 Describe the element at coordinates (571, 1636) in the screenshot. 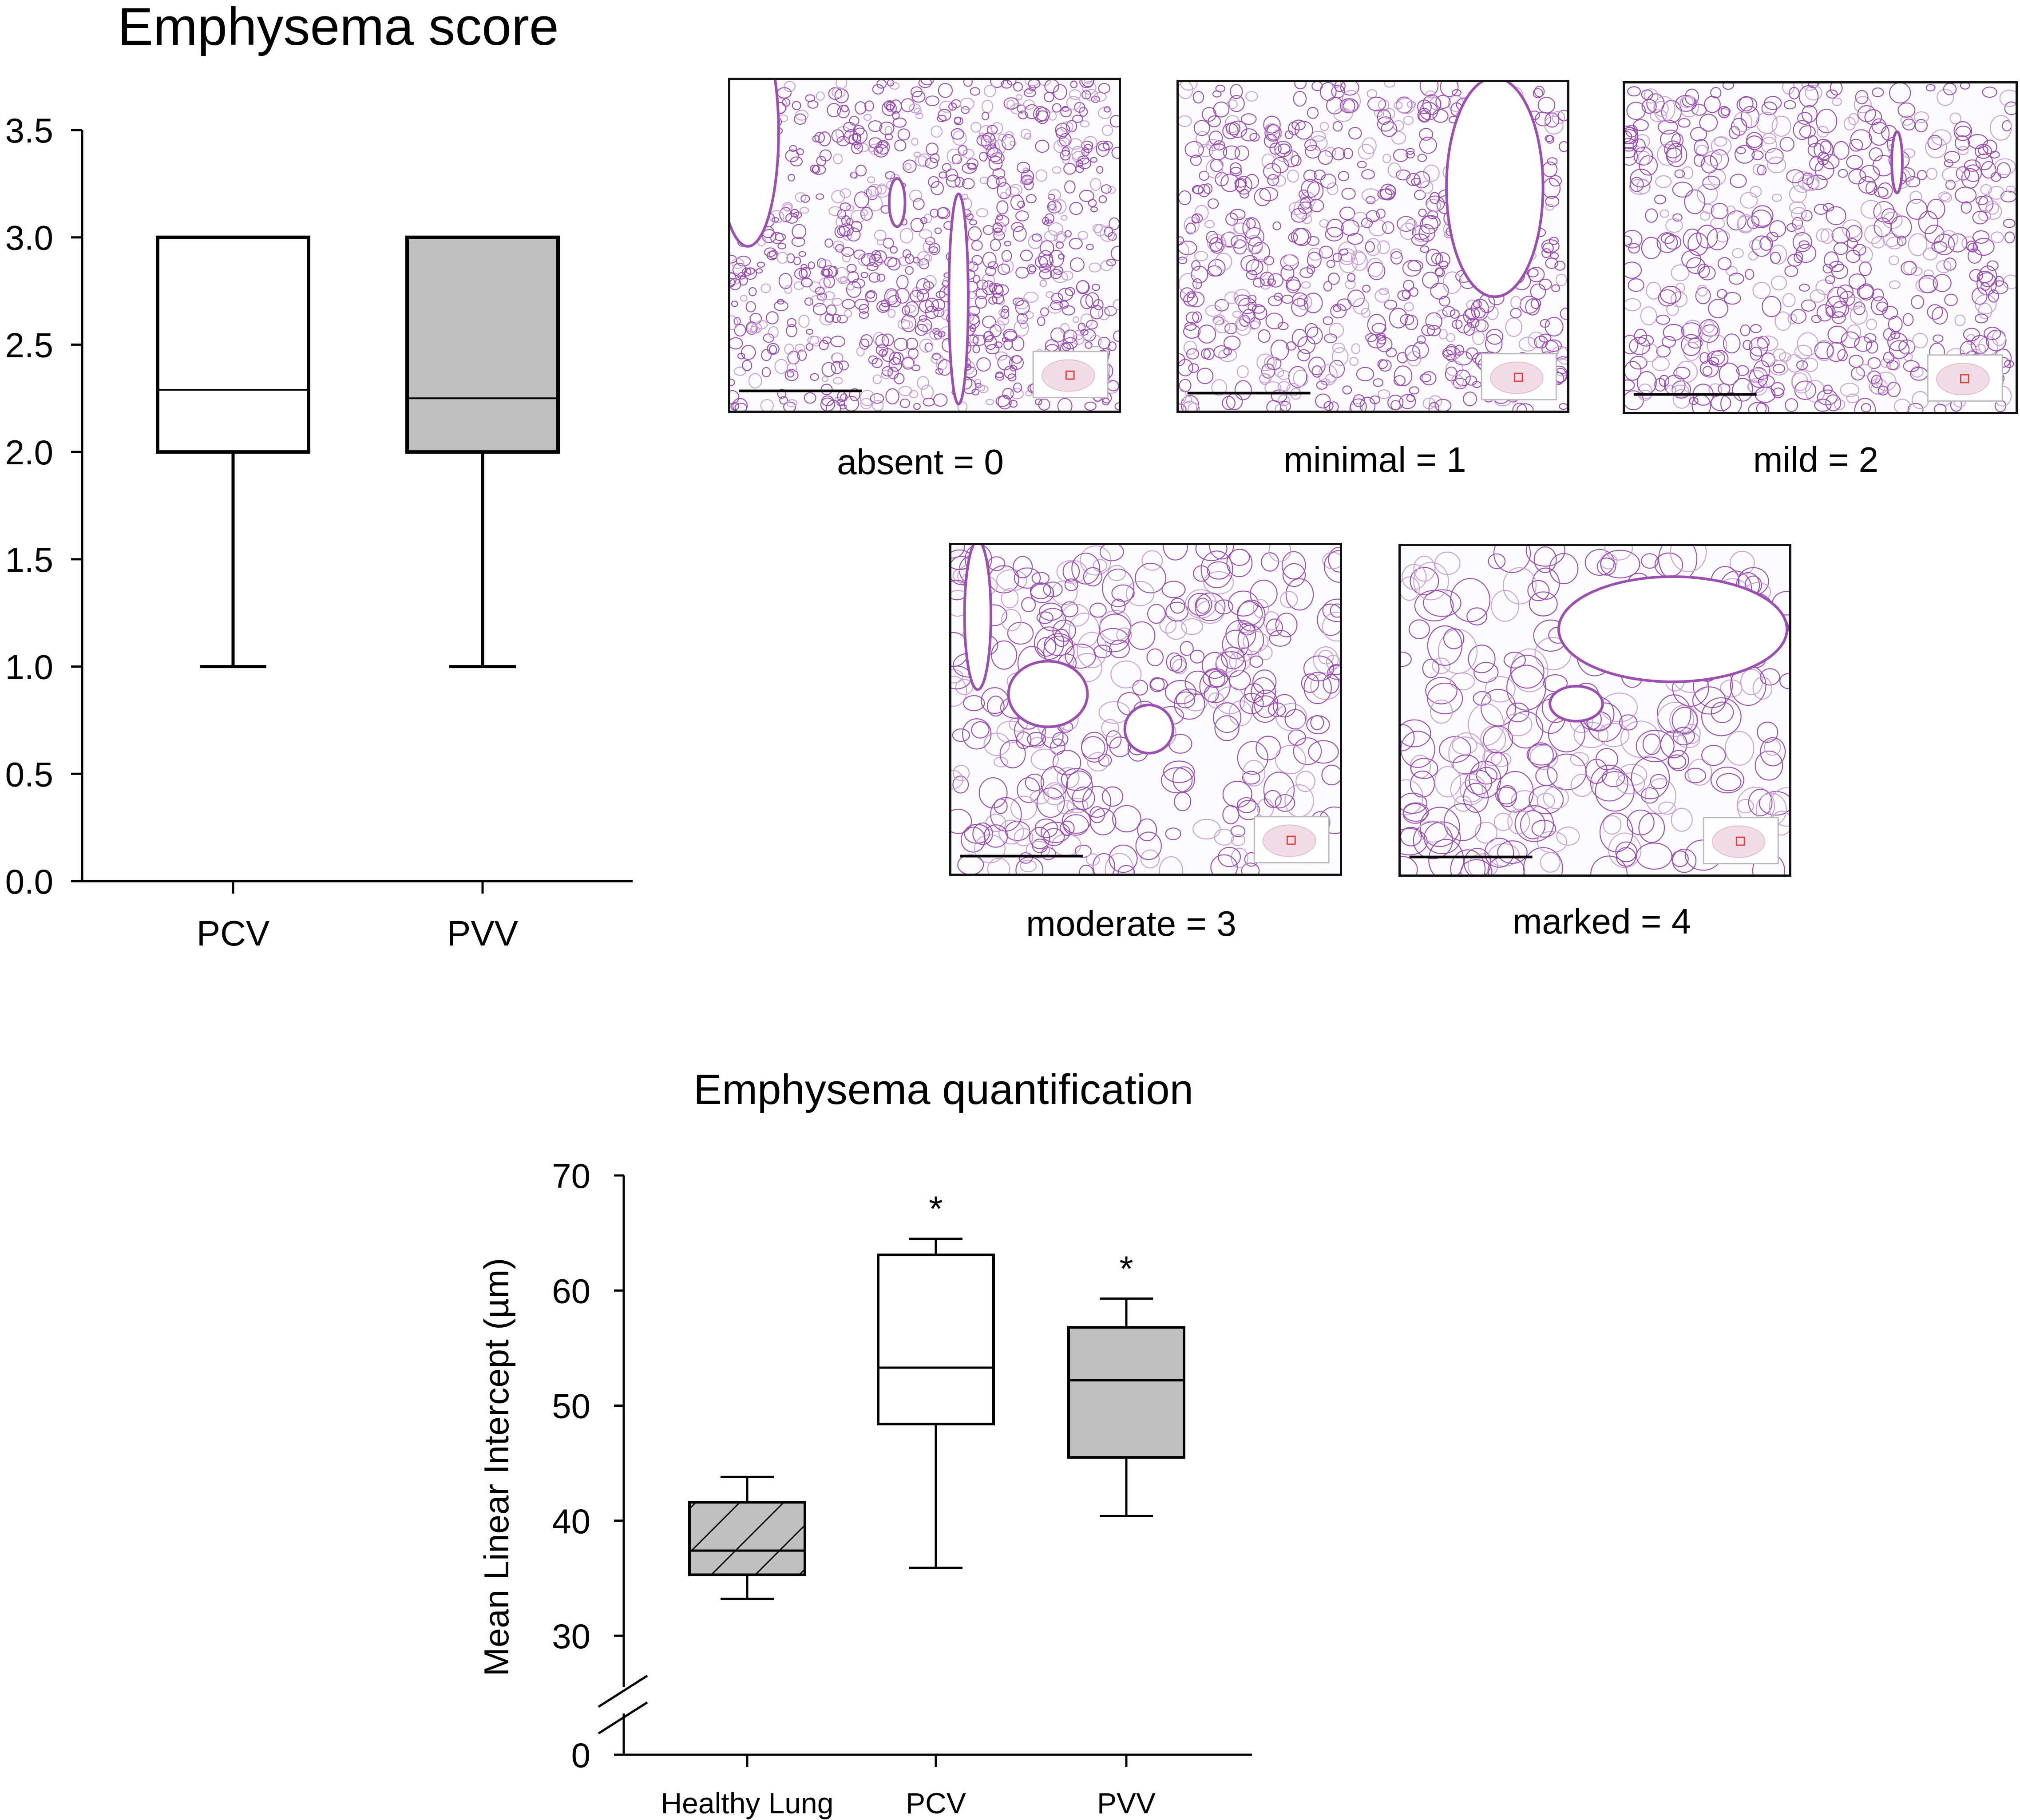

I see `y-tick-label: 30` at that location.